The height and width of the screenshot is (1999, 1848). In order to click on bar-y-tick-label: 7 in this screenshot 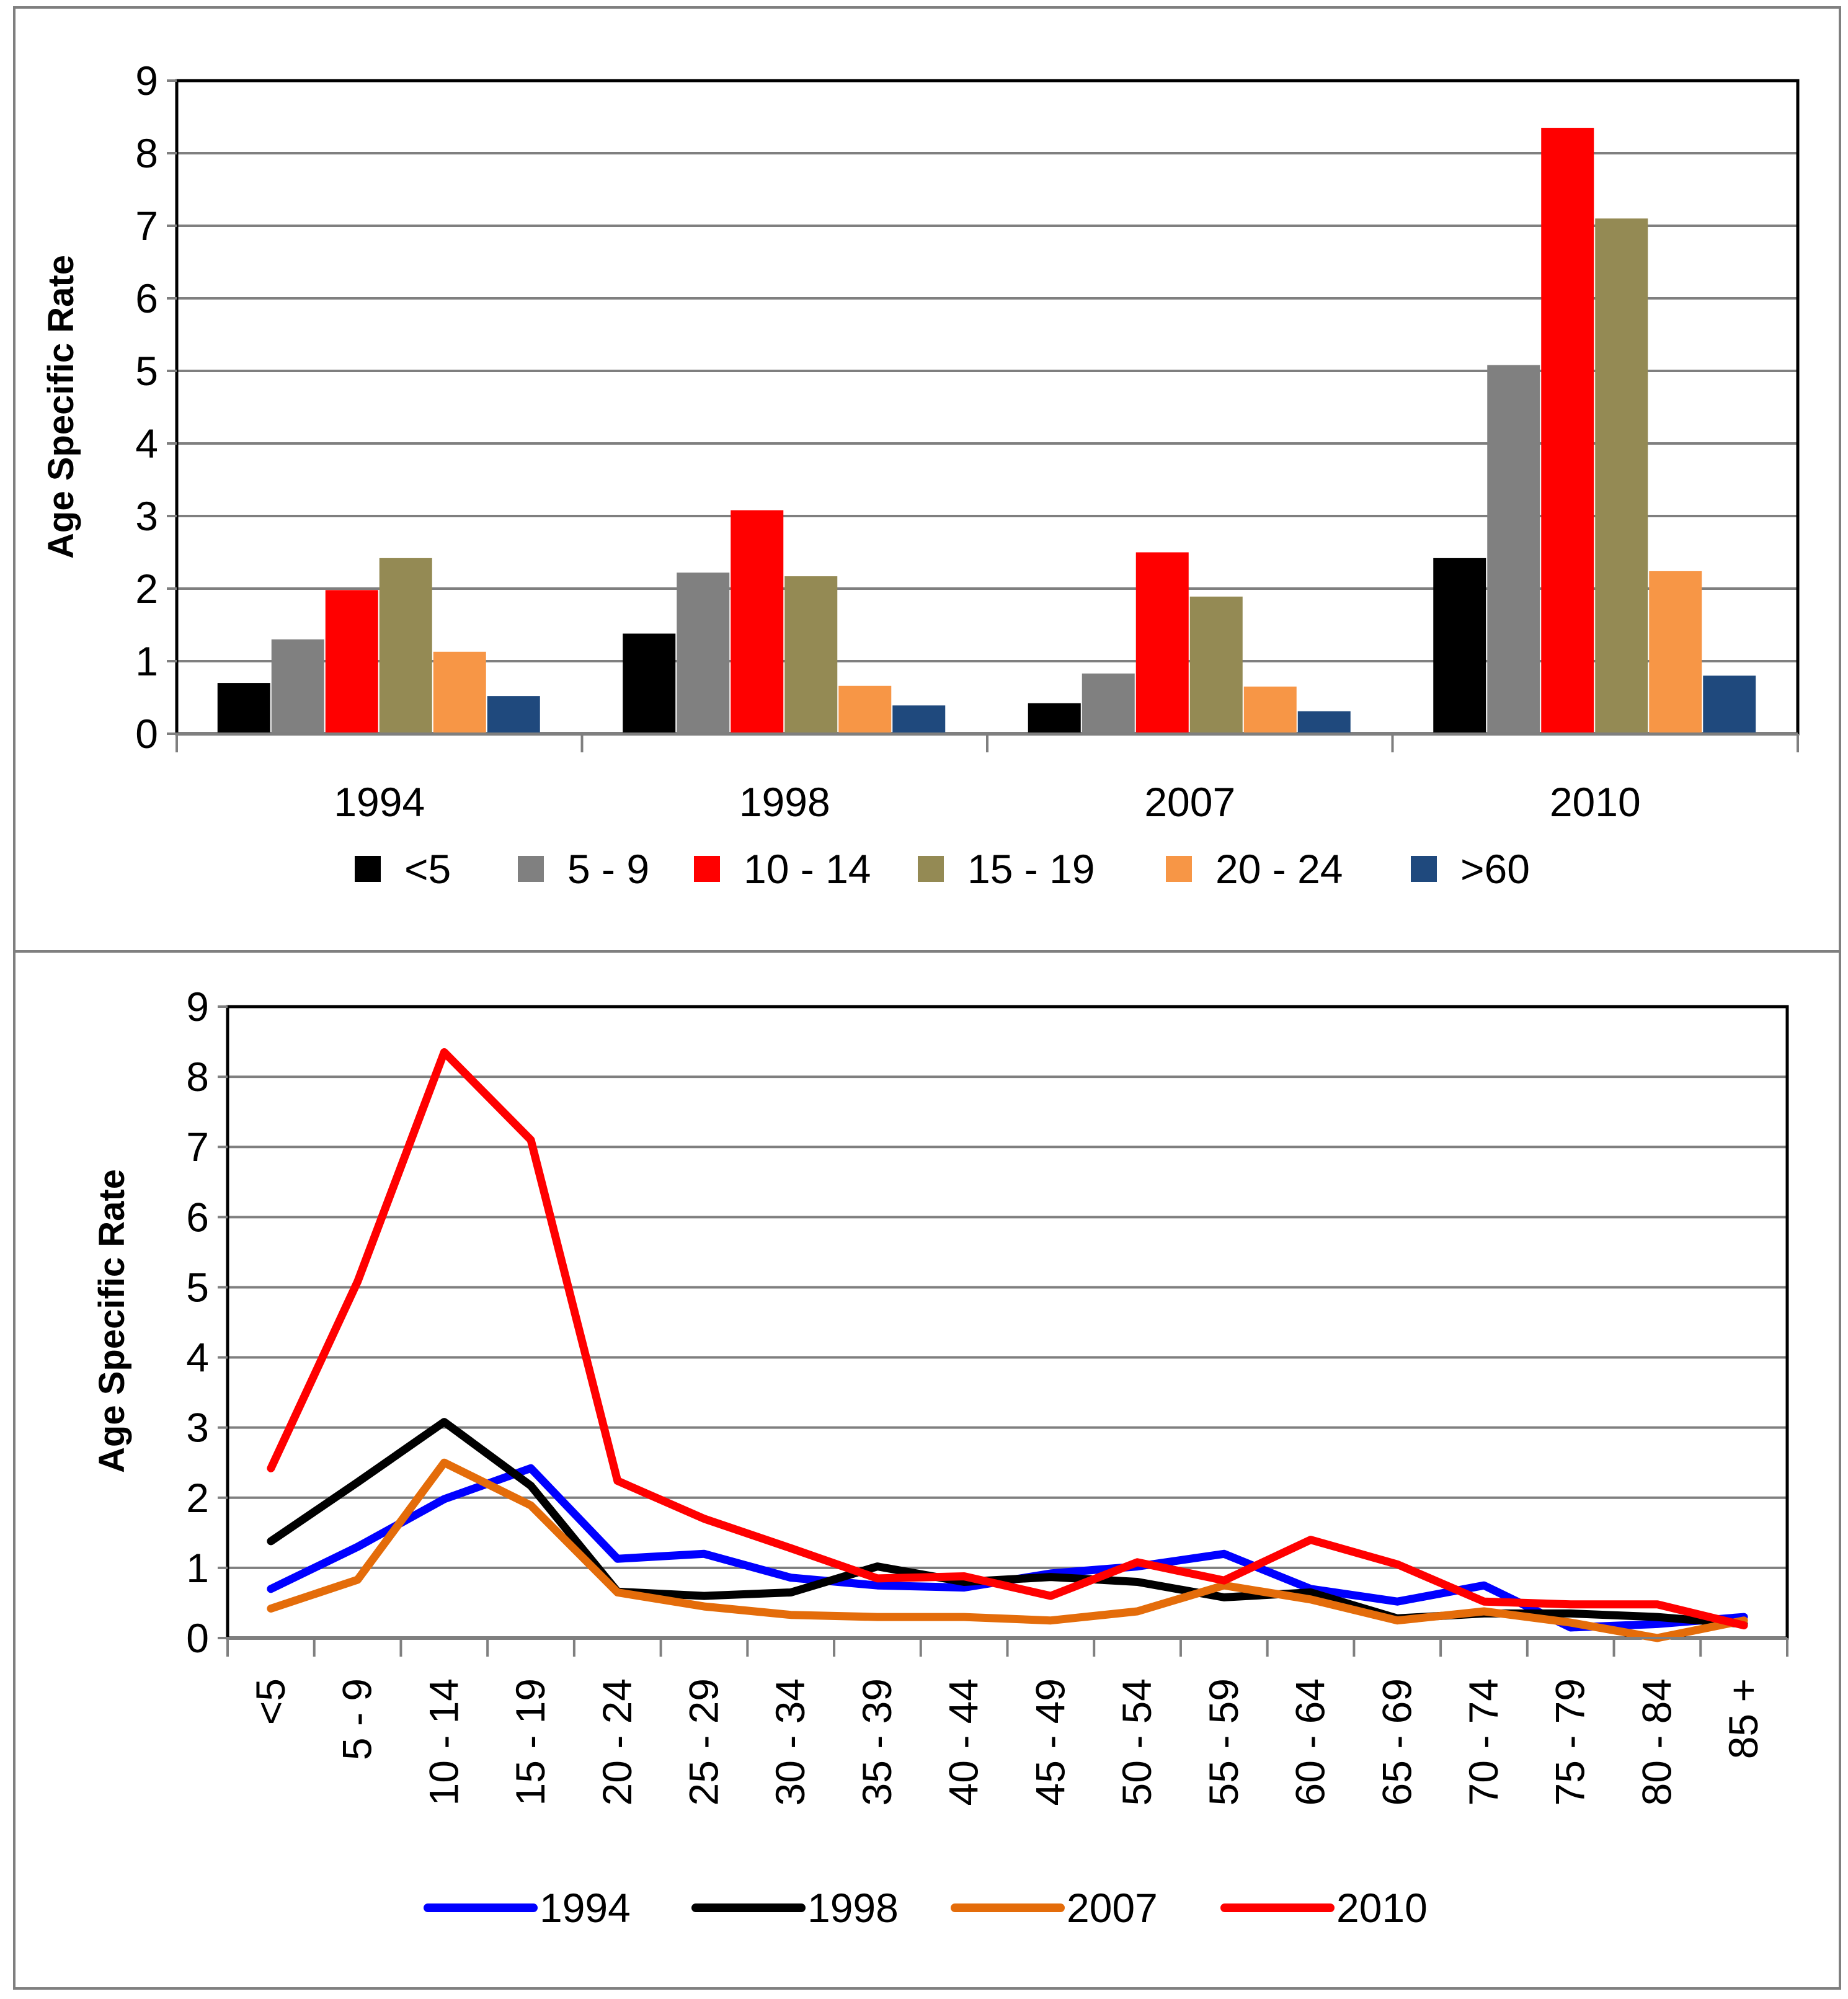, I will do `click(146, 226)`.